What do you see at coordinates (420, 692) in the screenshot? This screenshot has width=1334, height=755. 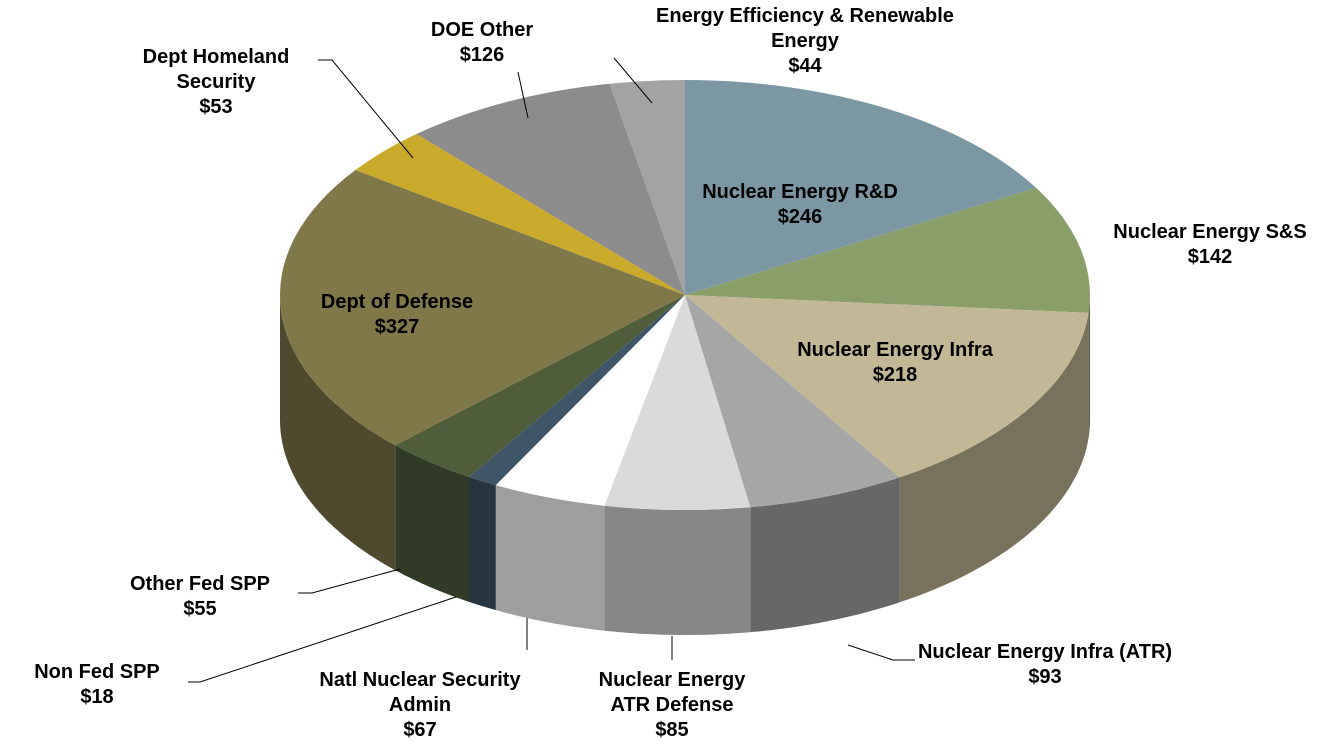 I see `label-name: Natl Nuclear Security Admin` at bounding box center [420, 692].